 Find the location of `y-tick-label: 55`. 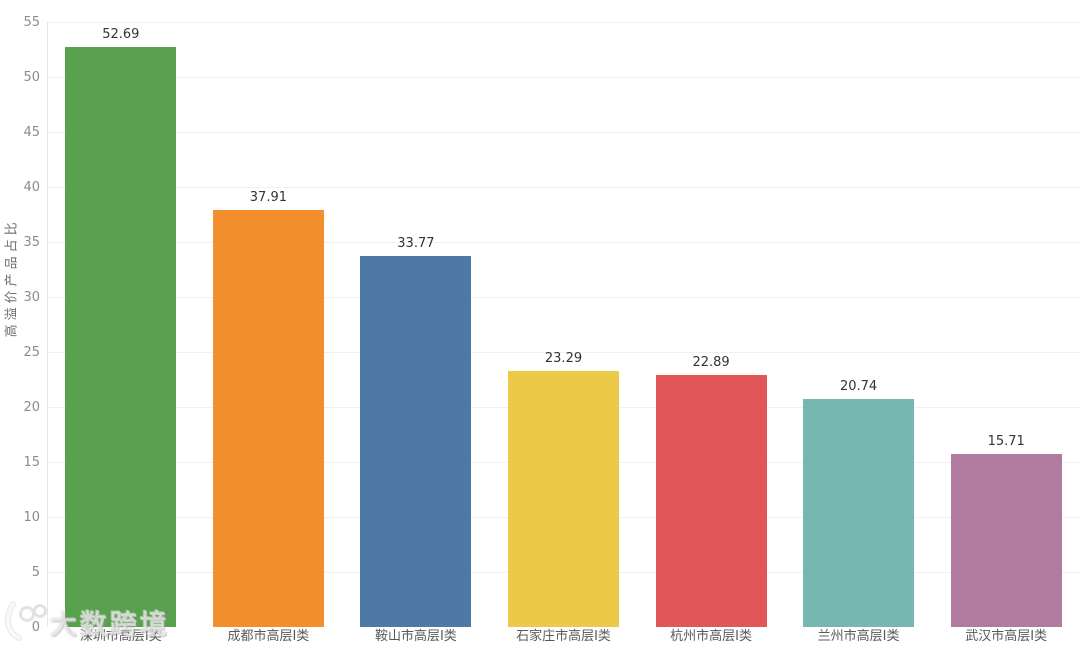

y-tick-label: 55 is located at coordinates (31, 22).